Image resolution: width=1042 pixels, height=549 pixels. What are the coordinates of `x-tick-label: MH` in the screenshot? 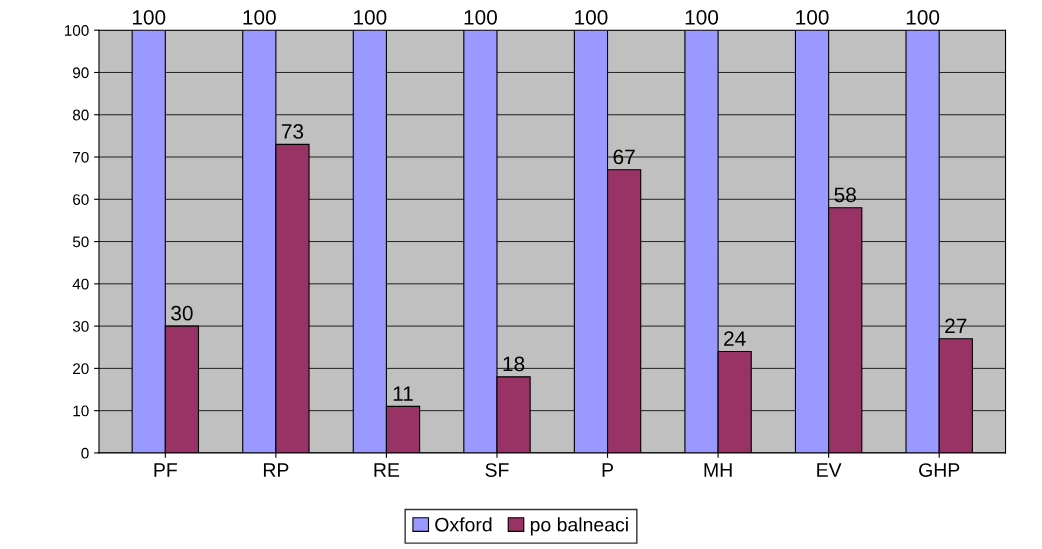 It's located at (718, 470).